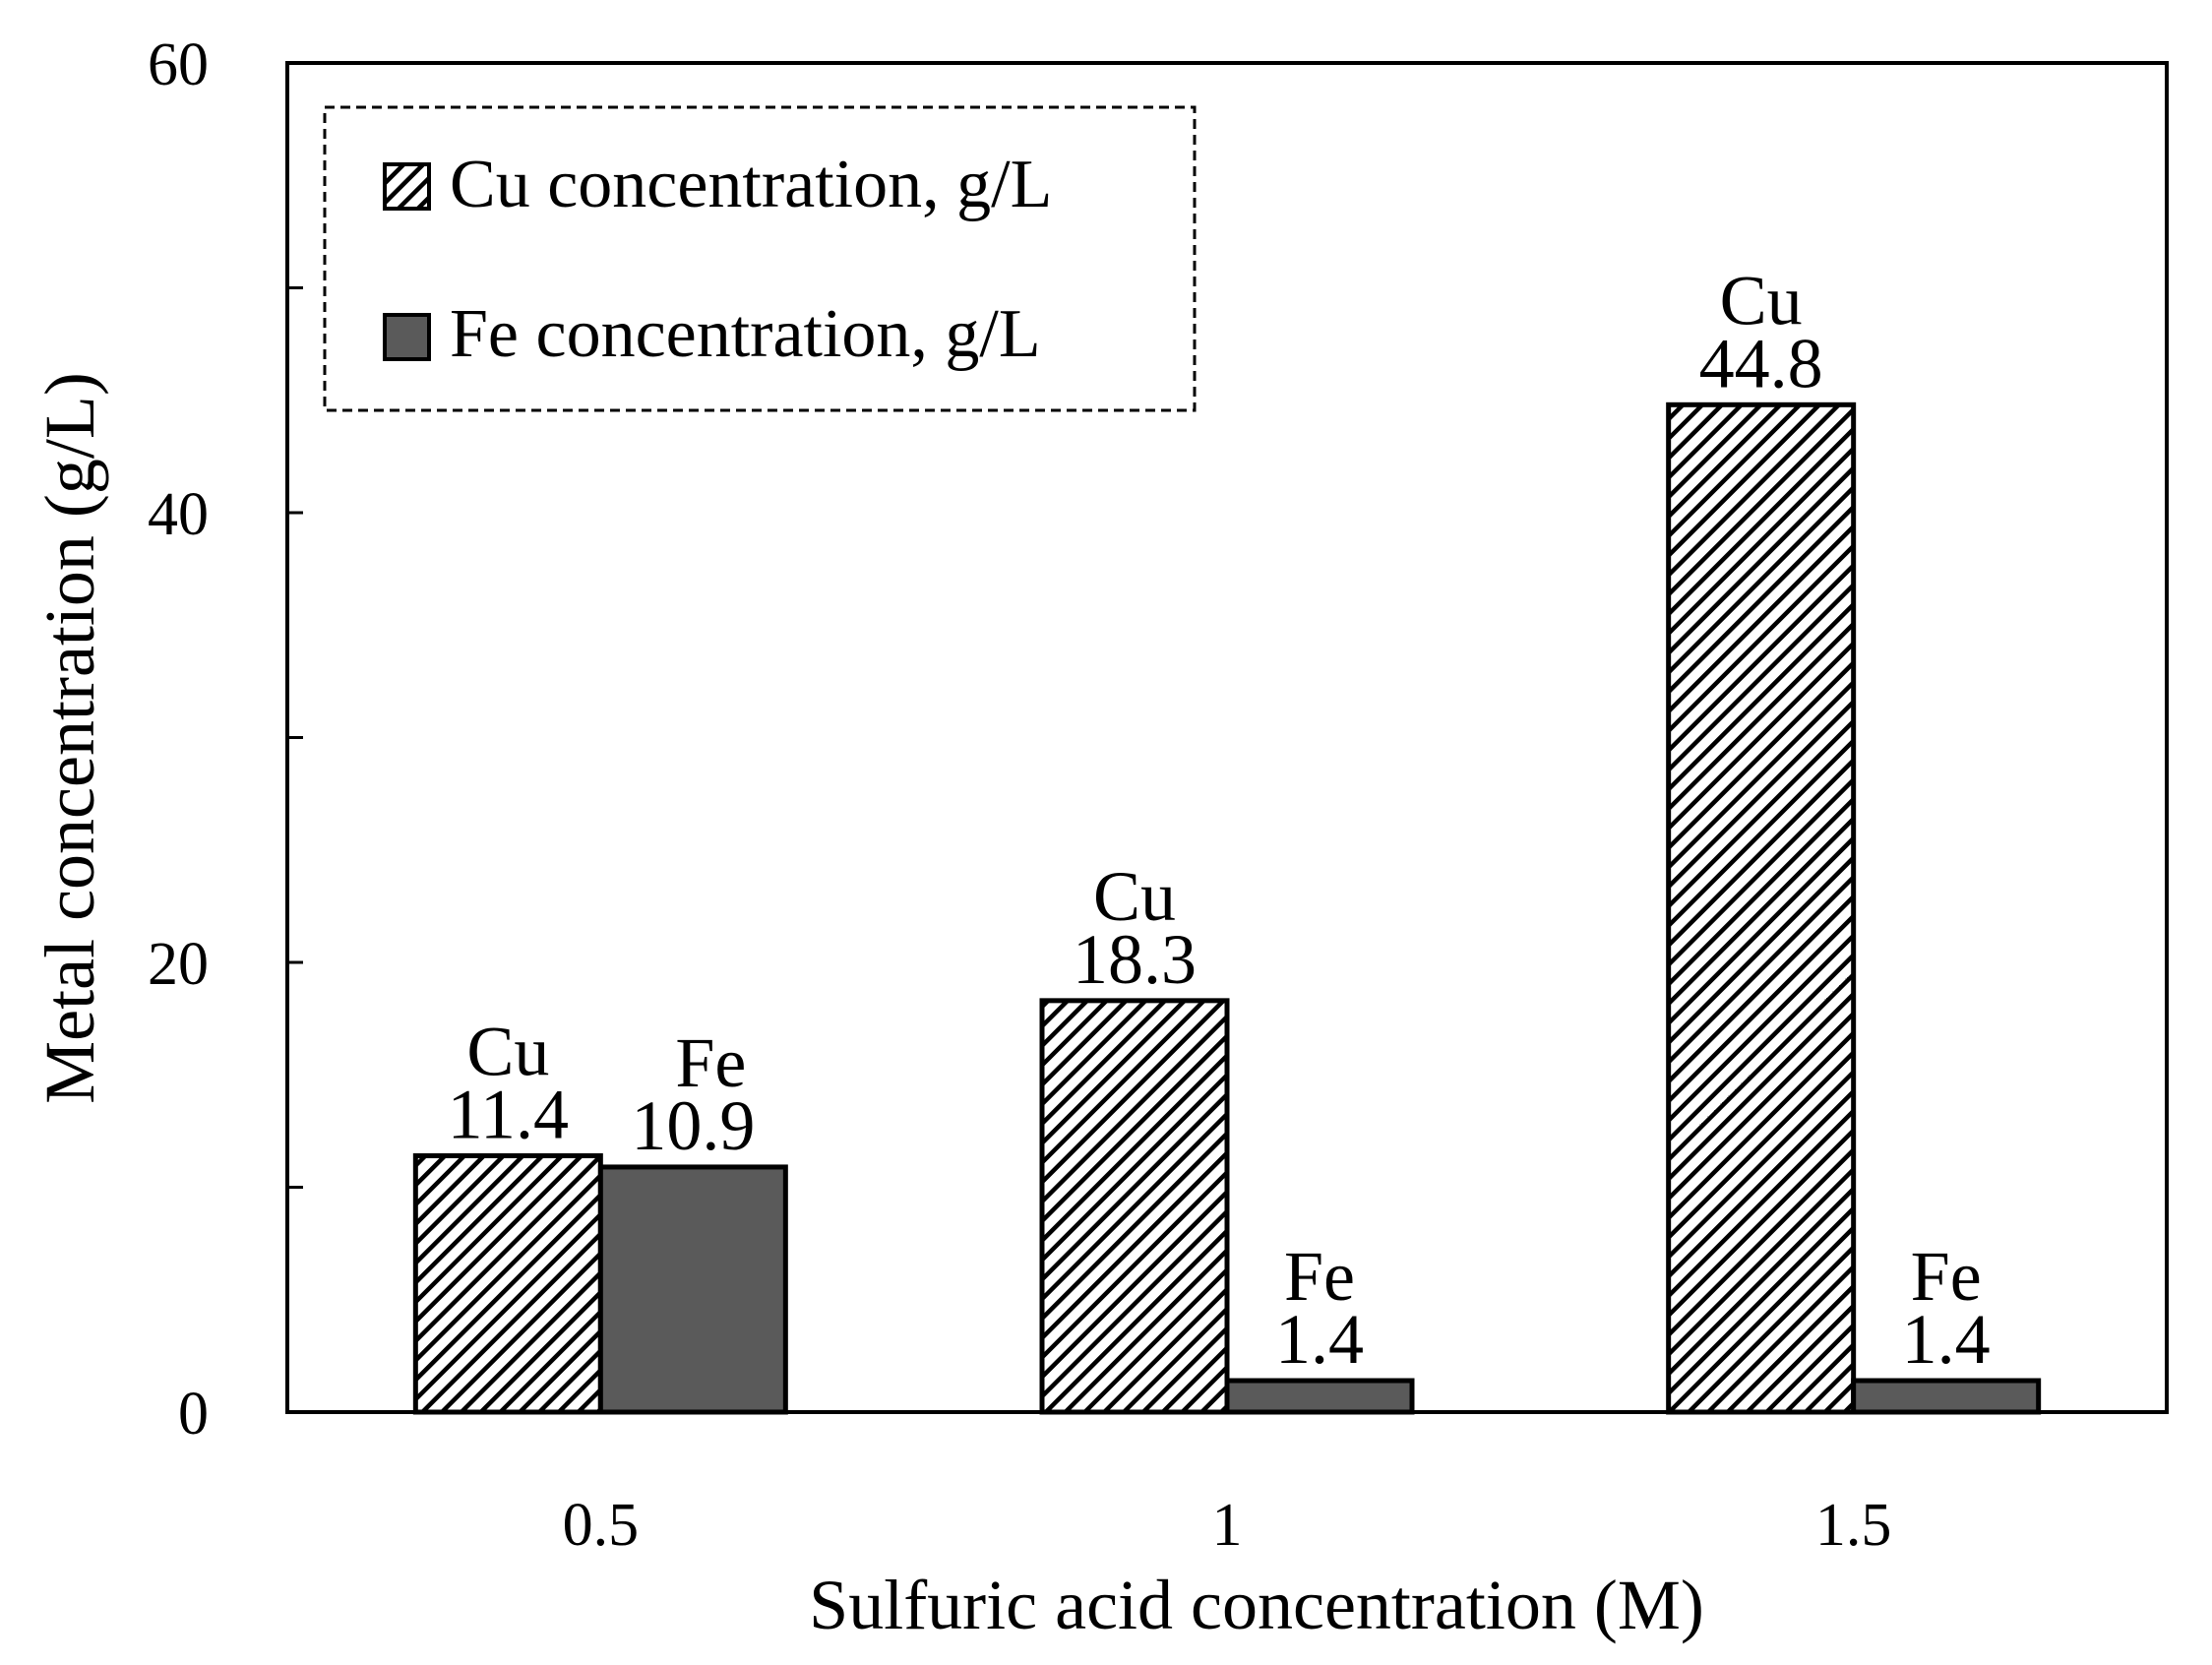 Image resolution: width=2212 pixels, height=1665 pixels. Describe the element at coordinates (751, 184) in the screenshot. I see `legend-label-cu: Cu concentration, g/L` at that location.